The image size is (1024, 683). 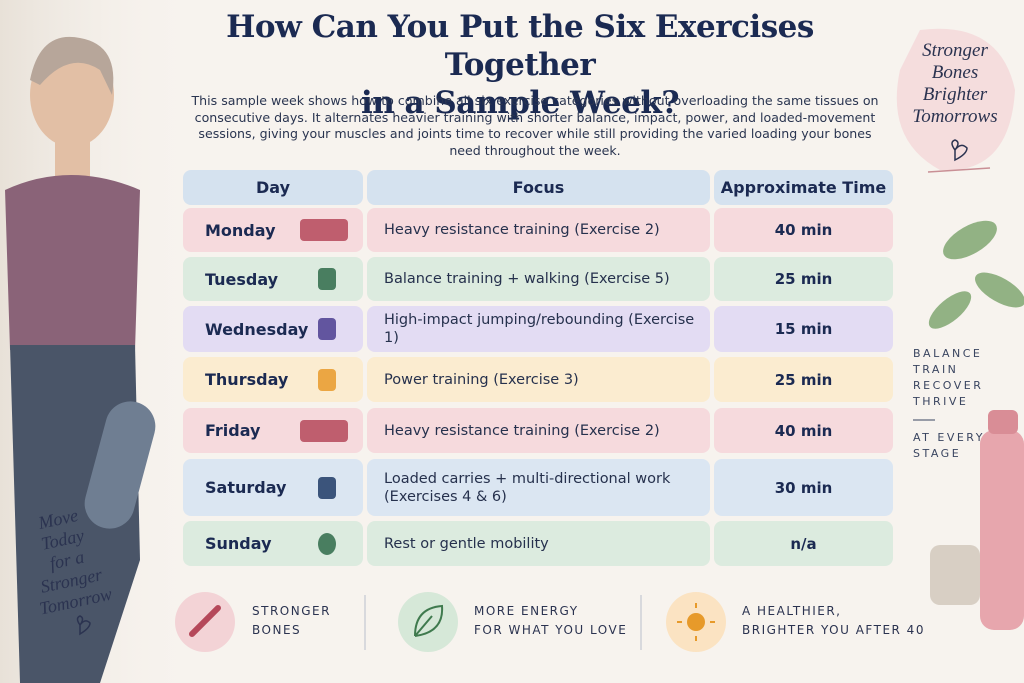 What do you see at coordinates (538, 279) in the screenshot?
I see `focus-cell: Balance training + walking (Exercise 5)` at bounding box center [538, 279].